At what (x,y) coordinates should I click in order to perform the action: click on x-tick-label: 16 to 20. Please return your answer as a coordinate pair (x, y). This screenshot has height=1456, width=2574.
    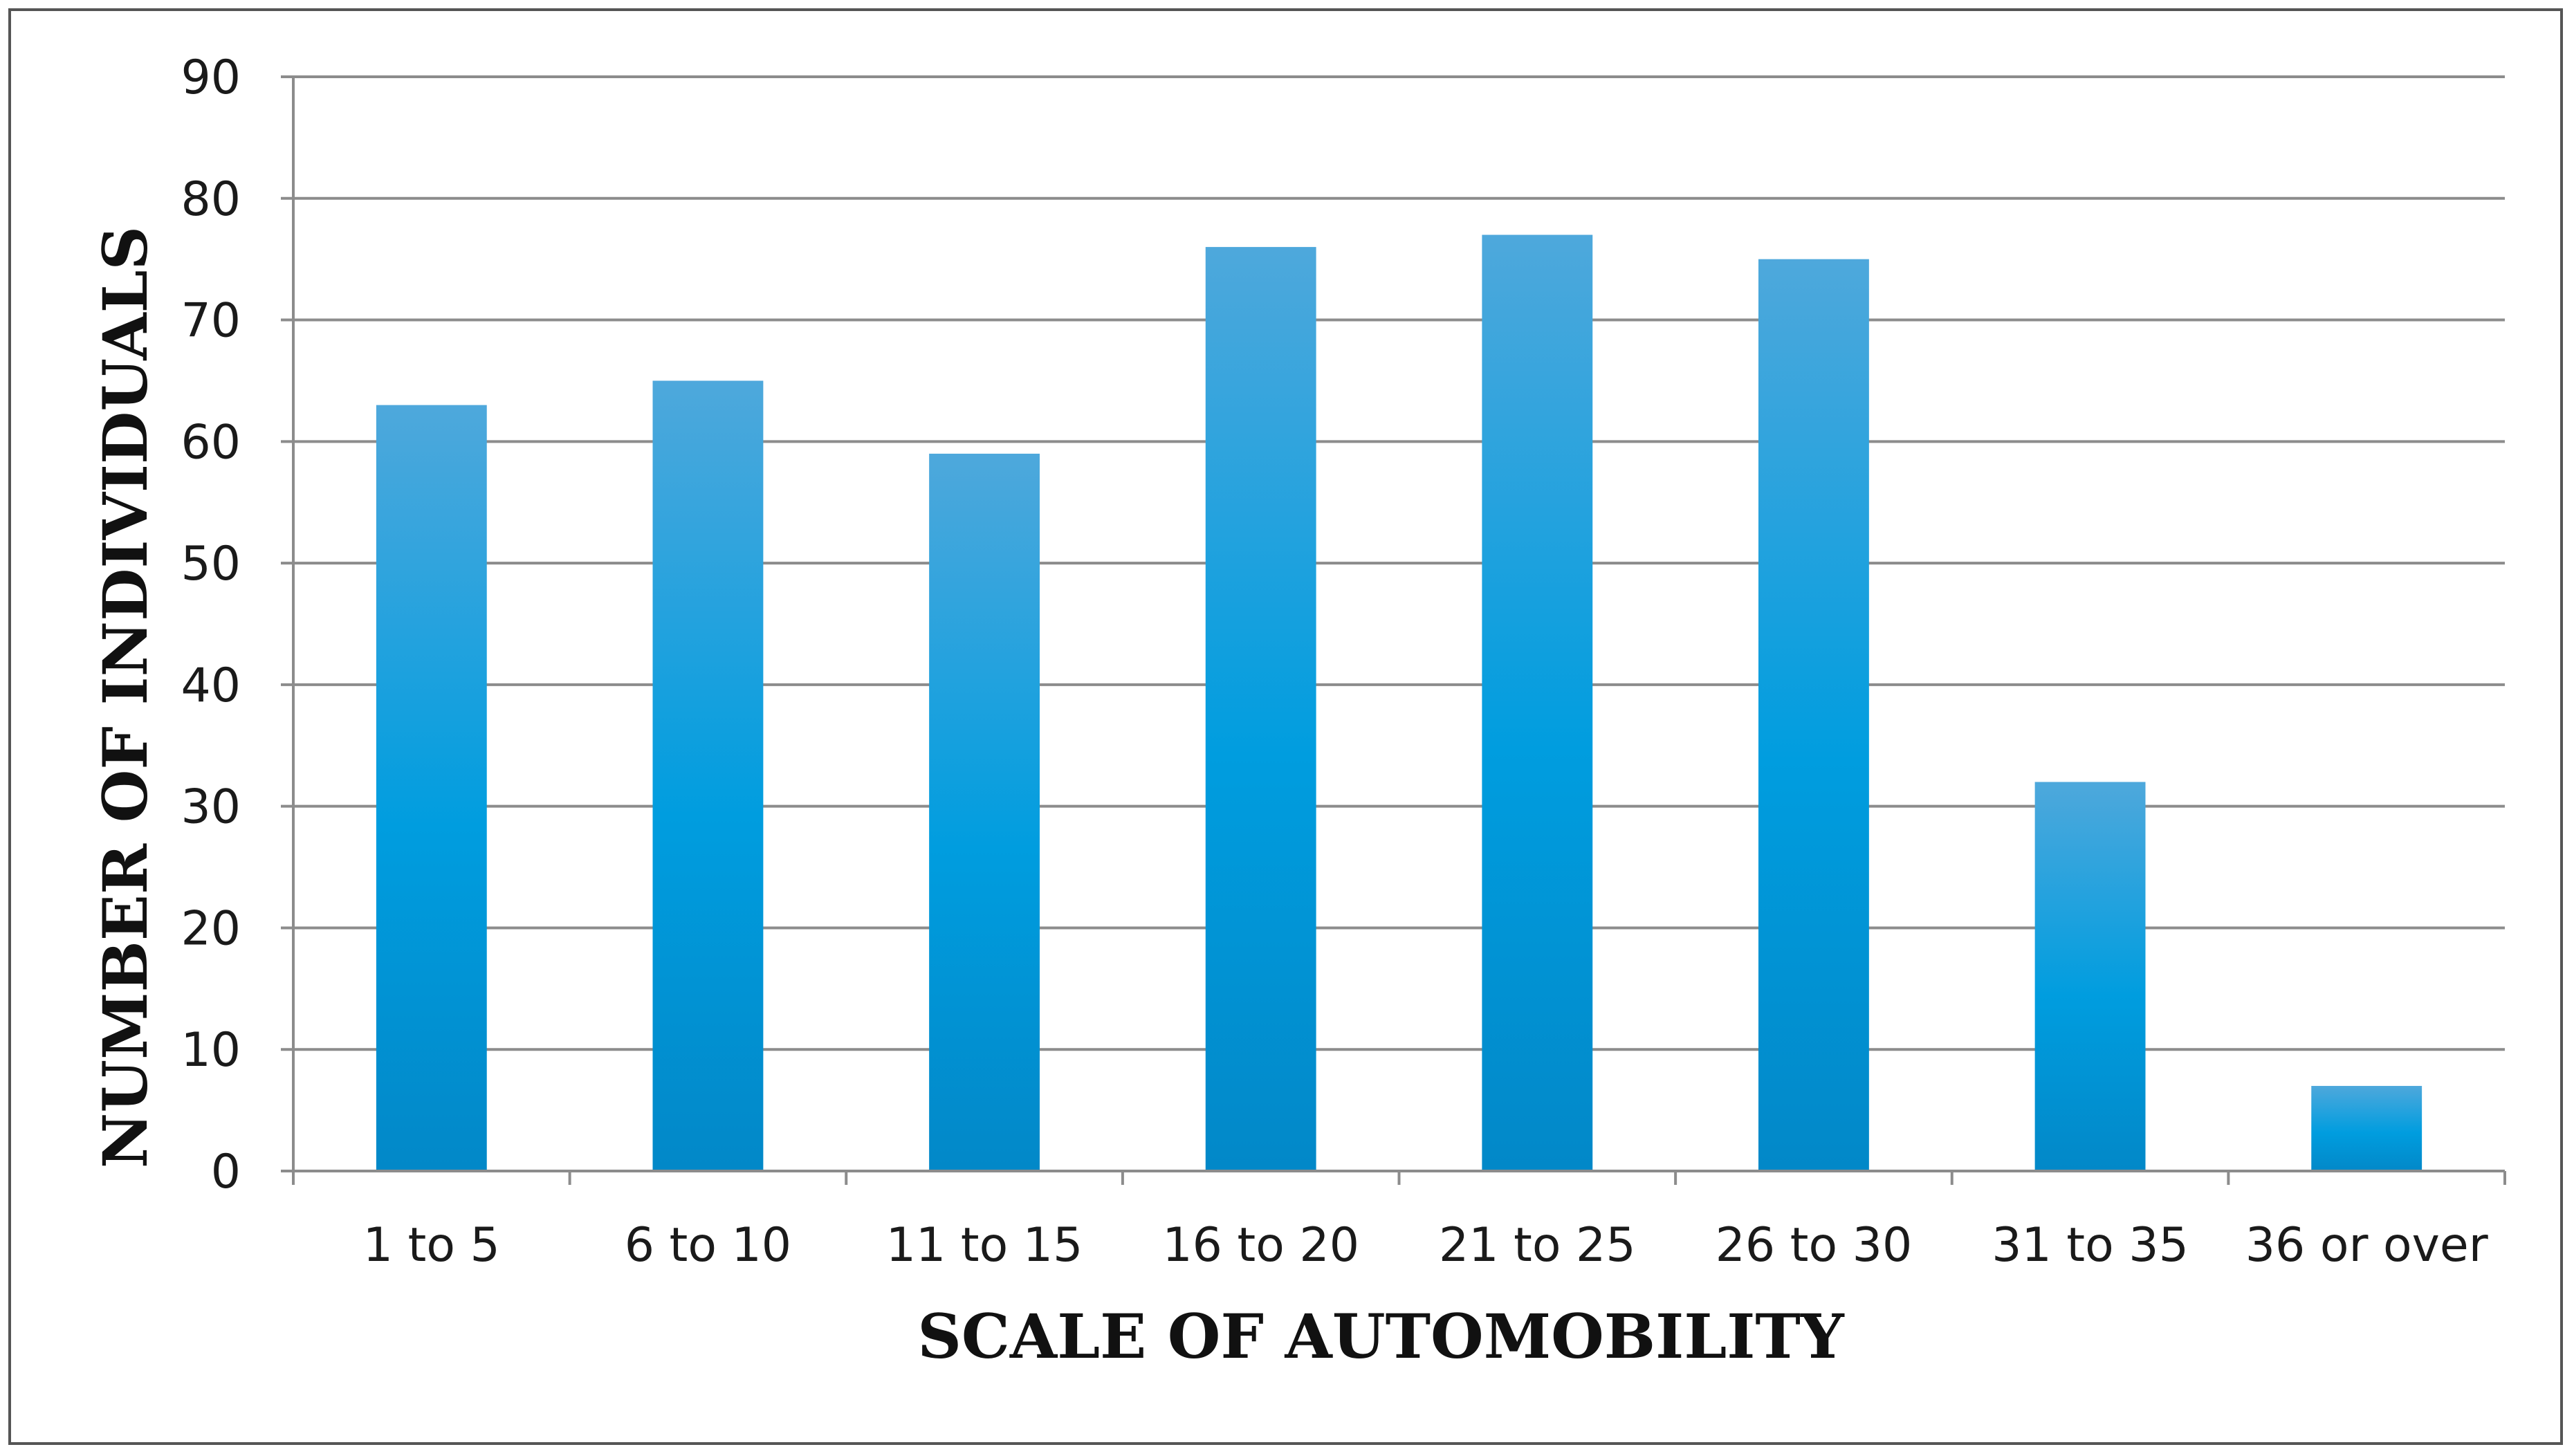
    Looking at the image, I should click on (1260, 1245).